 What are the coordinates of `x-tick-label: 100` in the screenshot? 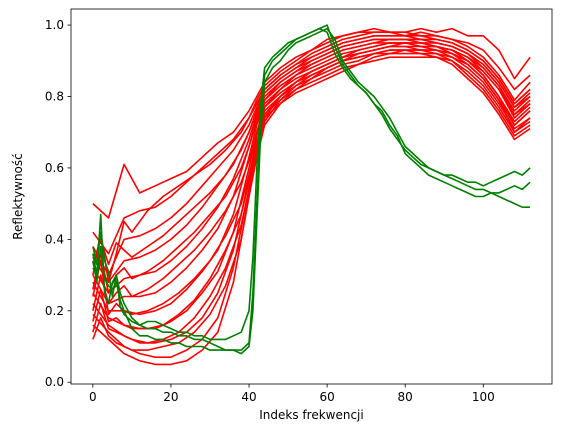 It's located at (483, 397).